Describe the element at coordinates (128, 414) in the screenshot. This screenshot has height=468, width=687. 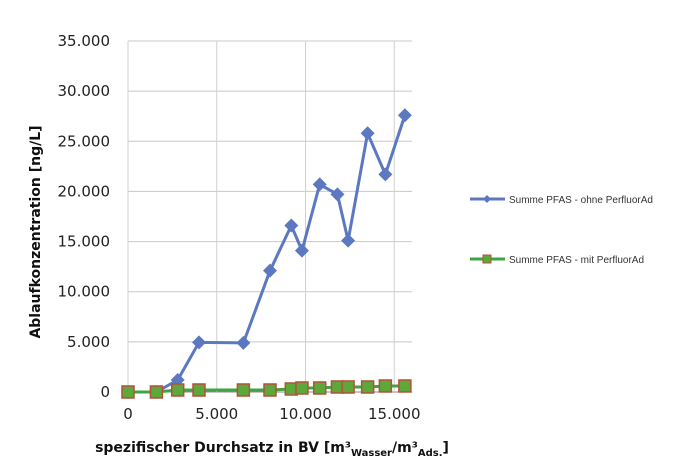
I see `x-tick-label: 0` at that location.